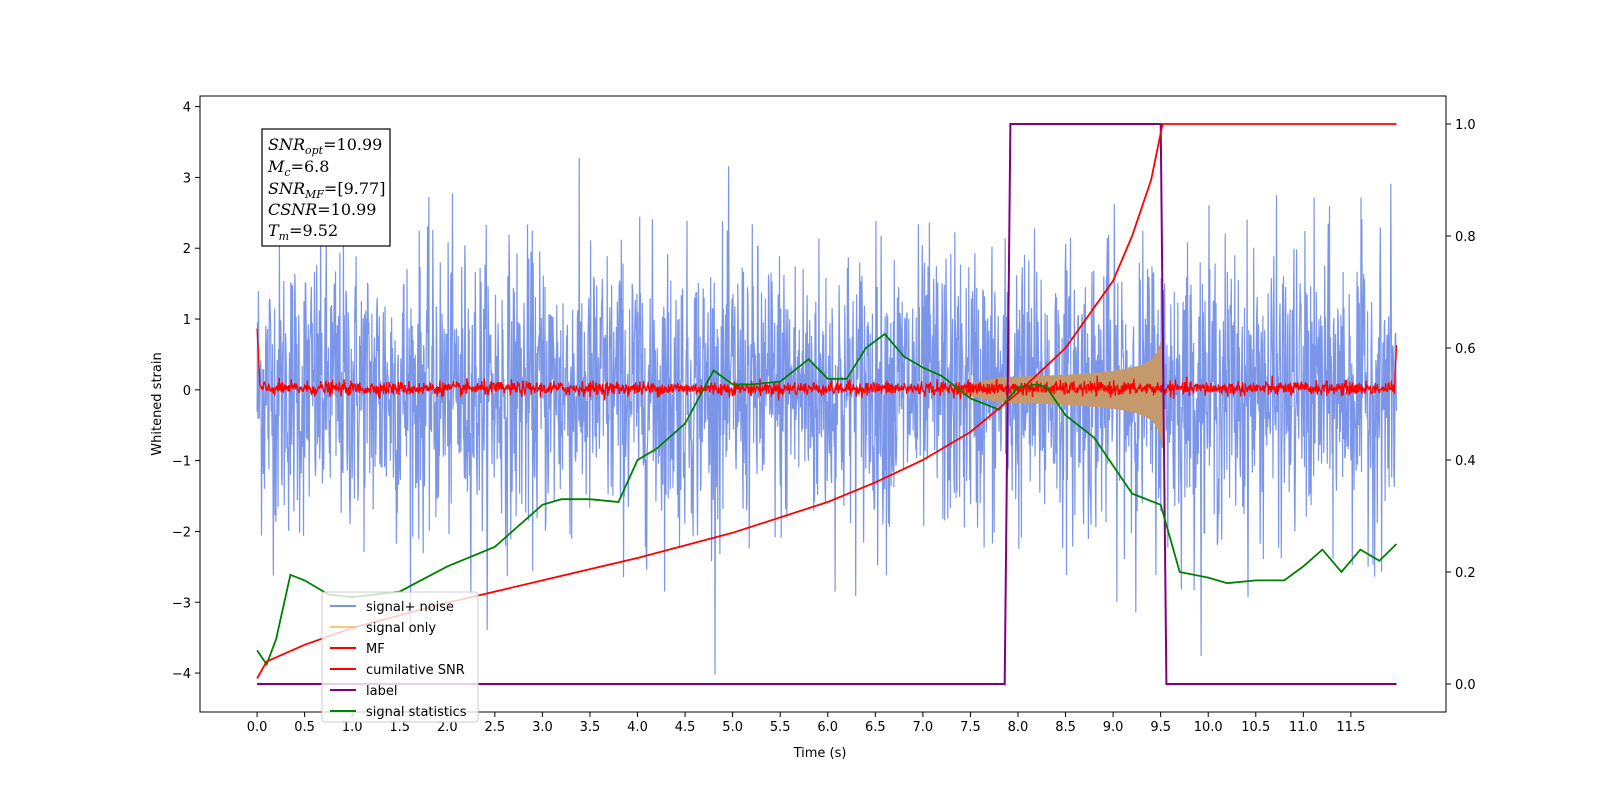  Describe the element at coordinates (157, 403) in the screenshot. I see `y-axis-label: Whitened strain` at that location.